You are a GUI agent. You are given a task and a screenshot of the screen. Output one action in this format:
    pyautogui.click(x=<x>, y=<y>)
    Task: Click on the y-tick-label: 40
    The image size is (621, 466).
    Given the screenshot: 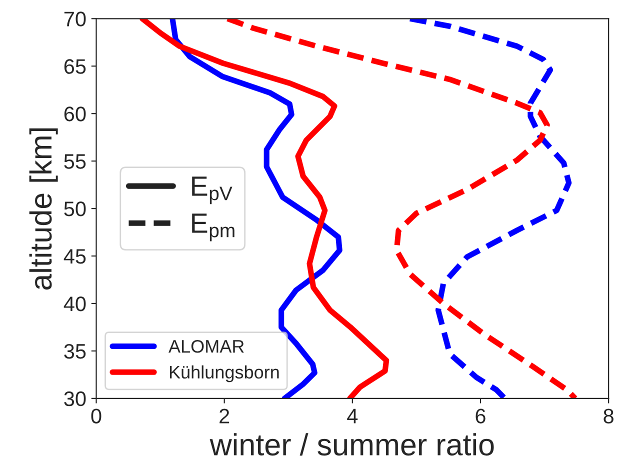 What is the action you would take?
    pyautogui.click(x=75, y=304)
    